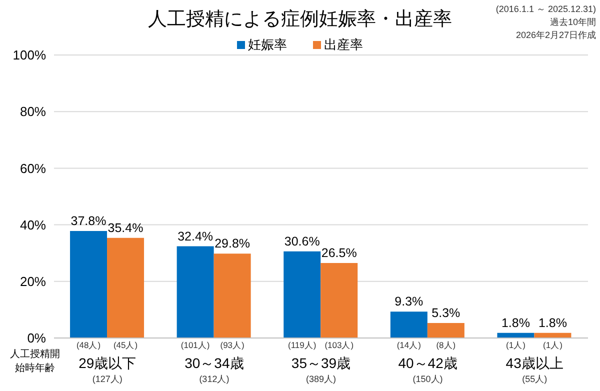 This screenshot has width=600, height=391. What do you see at coordinates (88, 345) in the screenshot?
I see `text: (48人)` at bounding box center [88, 345].